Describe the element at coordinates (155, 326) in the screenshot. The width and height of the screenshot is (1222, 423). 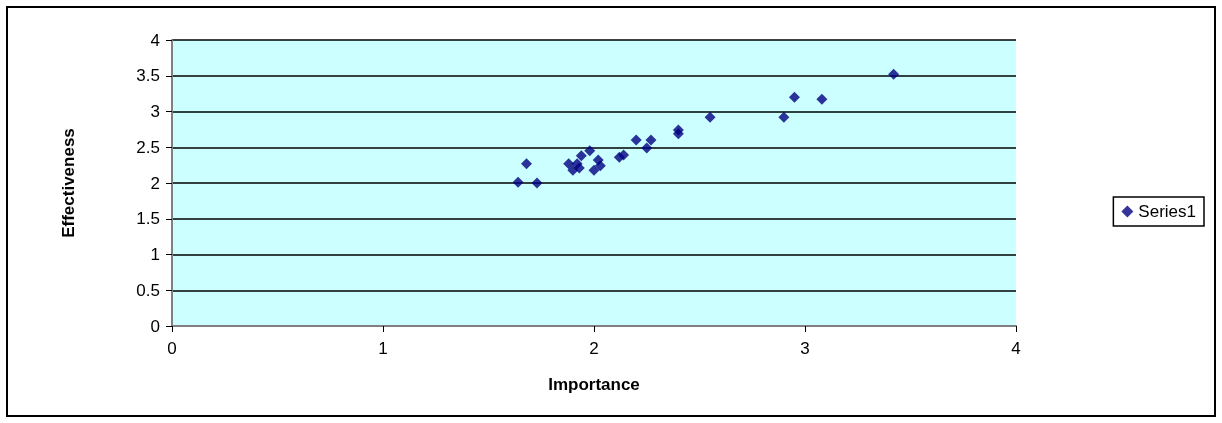
I see `y-tick-label: 0` at that location.